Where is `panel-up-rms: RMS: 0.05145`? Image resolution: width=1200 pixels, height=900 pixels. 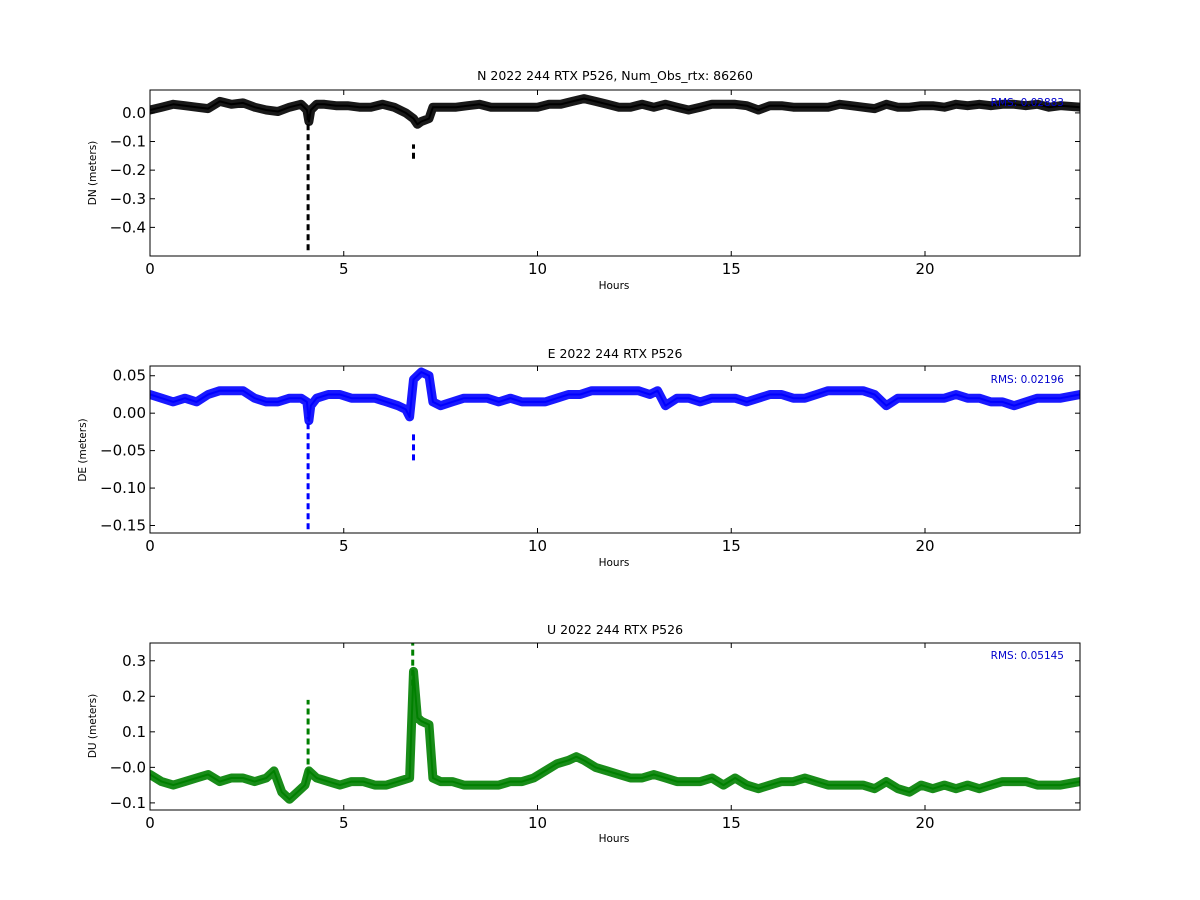
panel-up-rms: RMS: 0.05145 is located at coordinates (1027, 656).